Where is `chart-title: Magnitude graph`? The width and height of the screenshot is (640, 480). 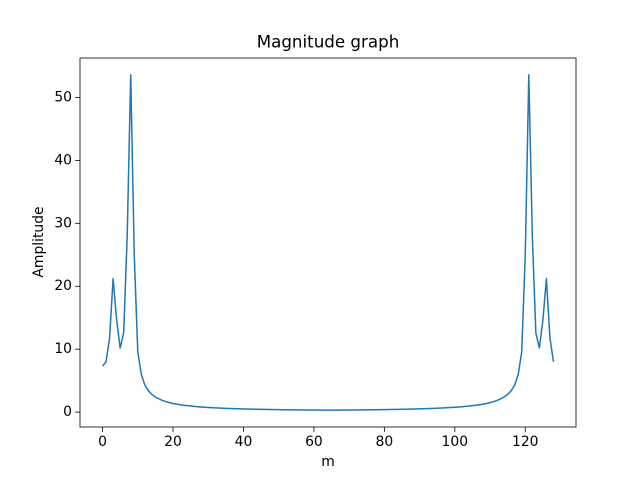 chart-title: Magnitude graph is located at coordinates (328, 42).